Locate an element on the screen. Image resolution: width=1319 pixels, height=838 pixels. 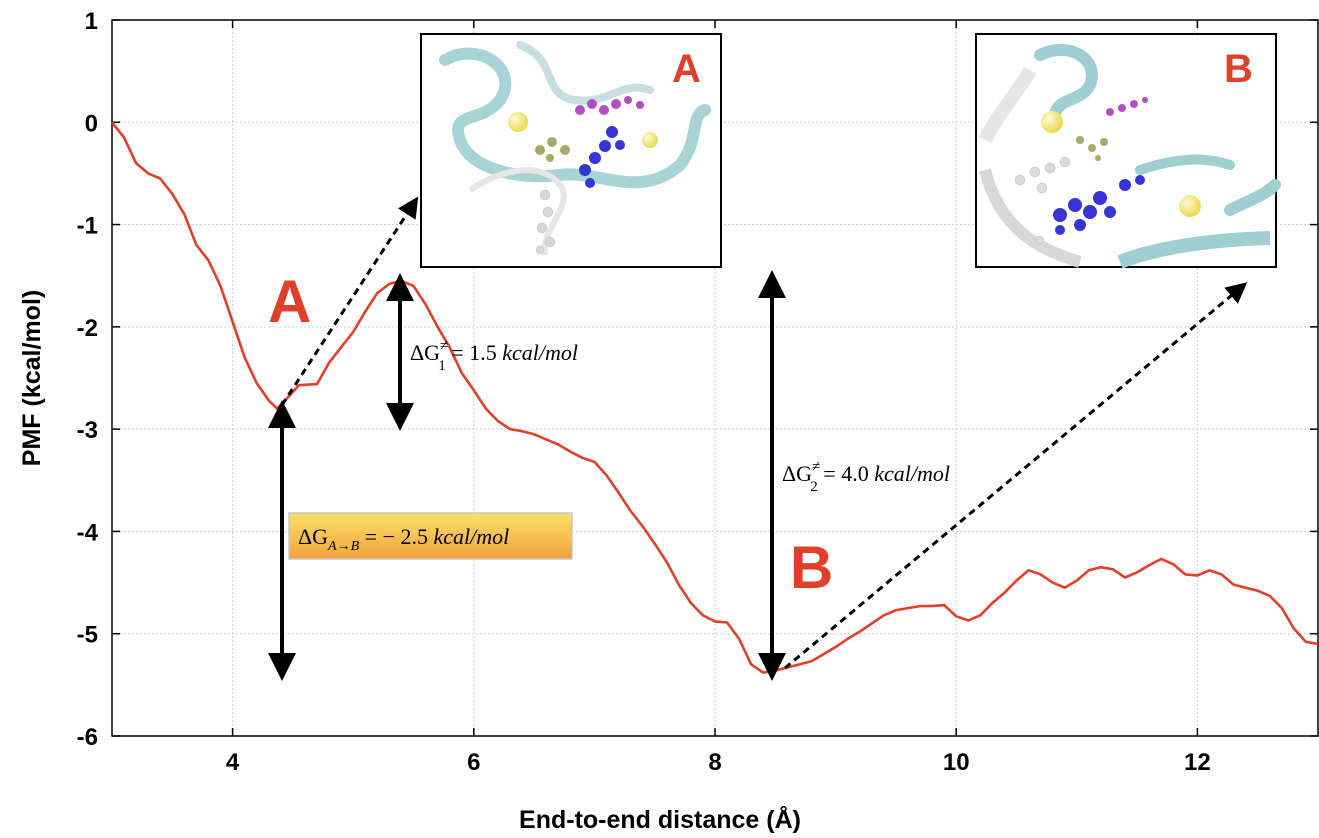
minimum-b-label: B is located at coordinates (811, 567).